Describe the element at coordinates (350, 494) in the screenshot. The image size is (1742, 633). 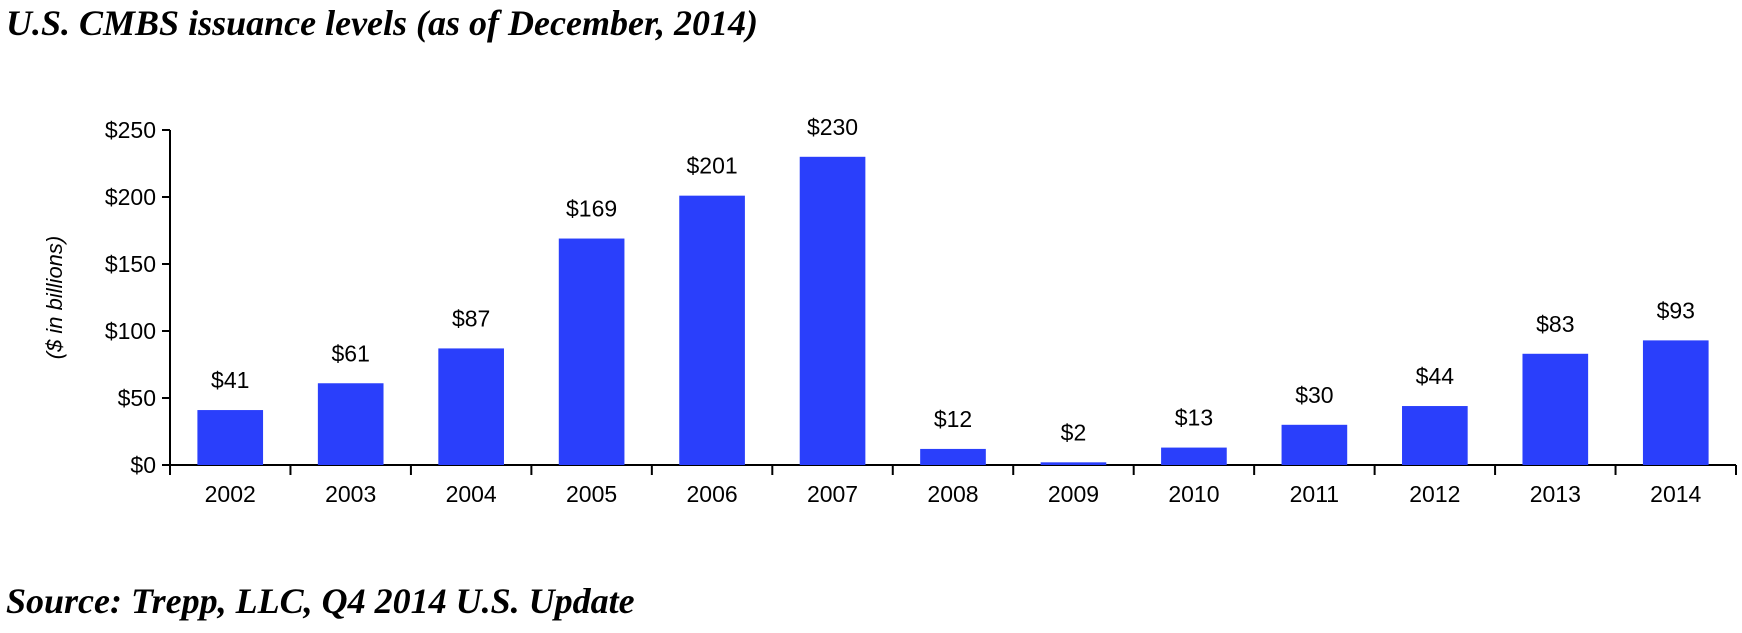
I see `x-tick-label: 2003` at that location.